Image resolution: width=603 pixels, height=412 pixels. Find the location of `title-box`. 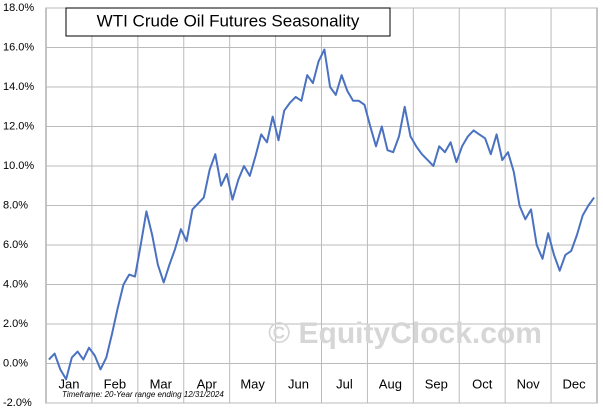

title-box is located at coordinates (228, 22).